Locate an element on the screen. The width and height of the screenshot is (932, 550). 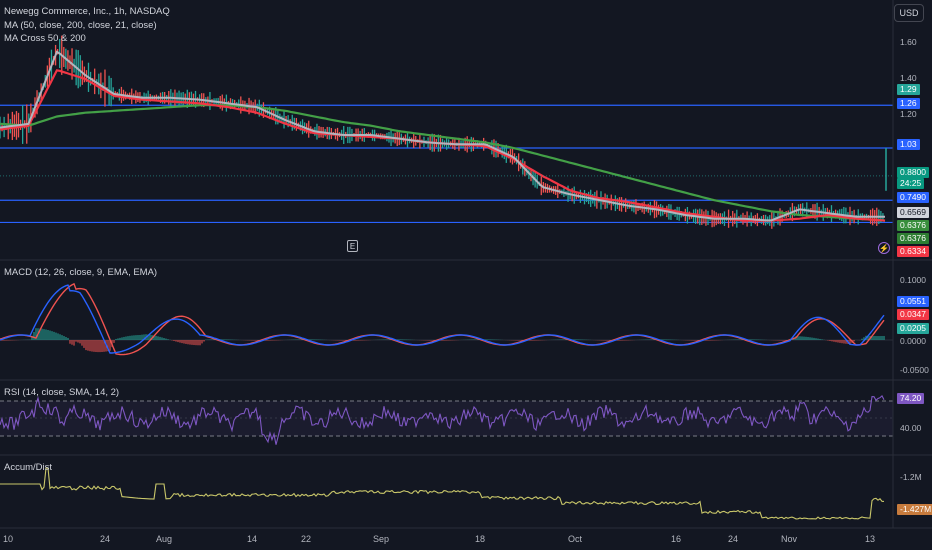
ma50-tag: 0.6569 is located at coordinates (913, 212).